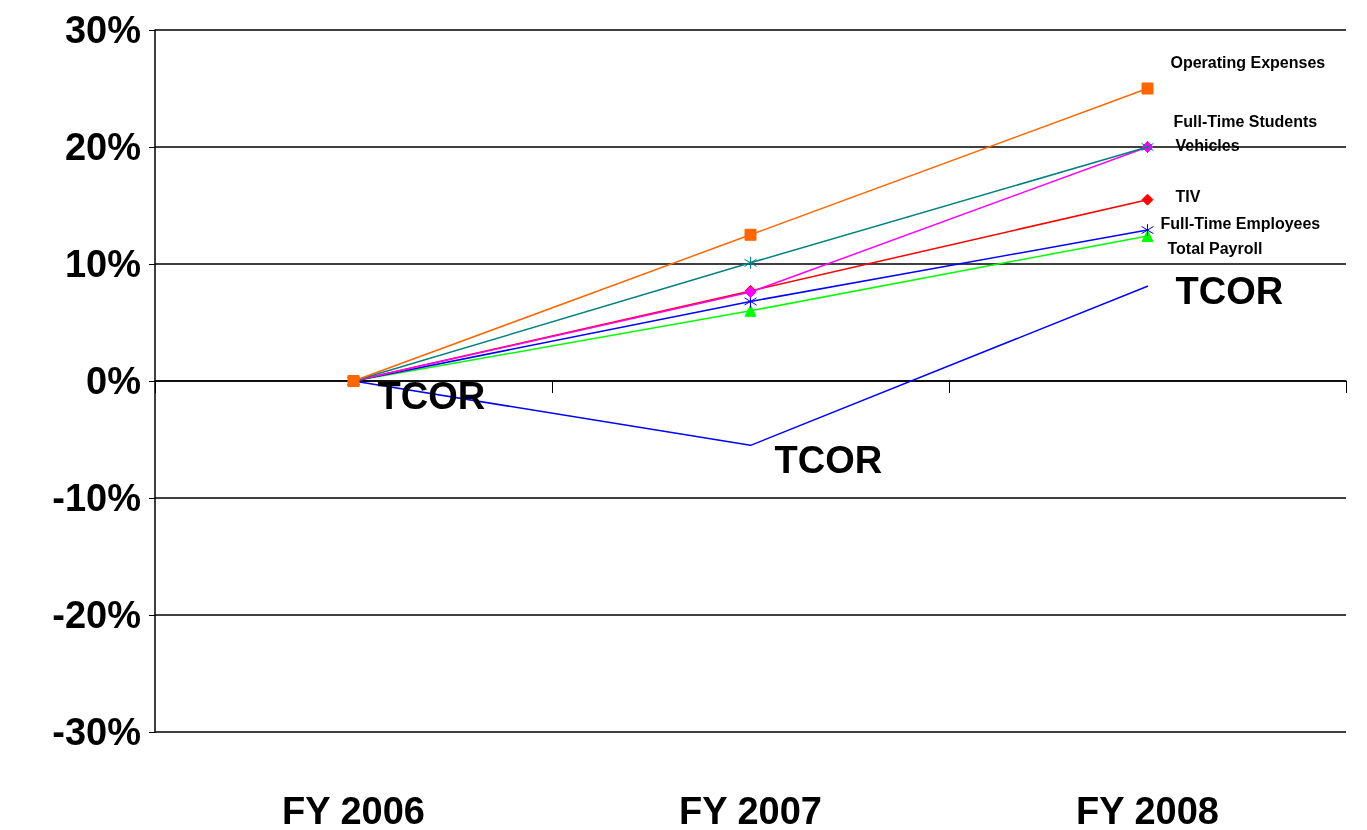  Describe the element at coordinates (1188, 197) in the screenshot. I see `series-label: TIV` at that location.